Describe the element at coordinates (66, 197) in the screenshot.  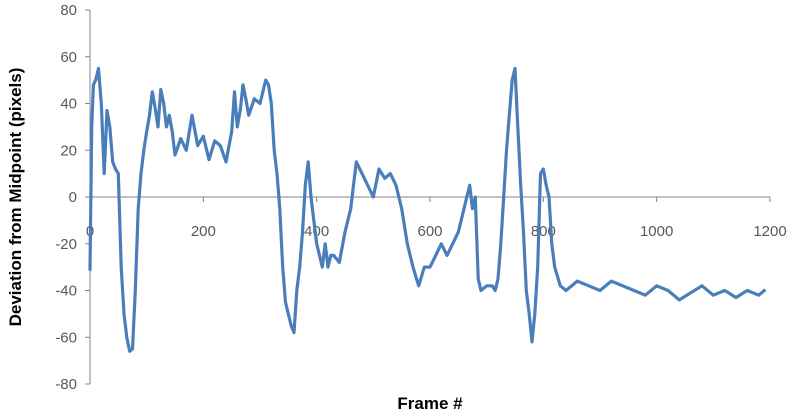
I see `y-axis-tick-labels: -80 -60 -40 -20 0 20 40 60 80` at that location.